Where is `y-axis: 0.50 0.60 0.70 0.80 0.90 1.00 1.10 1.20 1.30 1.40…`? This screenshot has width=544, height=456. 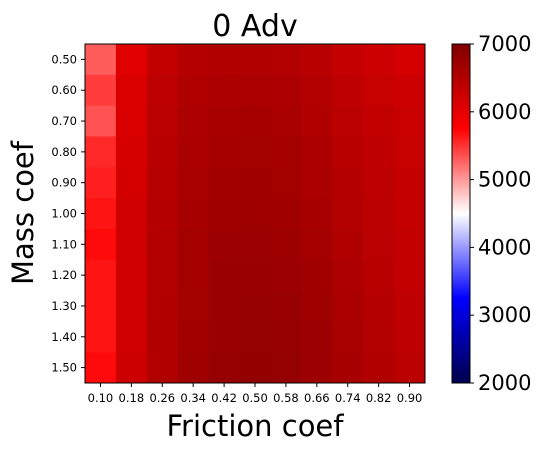
y-axis: 0.50 0.60 0.70 0.80 0.90 1.00 1.10 1.20 1.30 1.40… is located at coordinates (68, 213).